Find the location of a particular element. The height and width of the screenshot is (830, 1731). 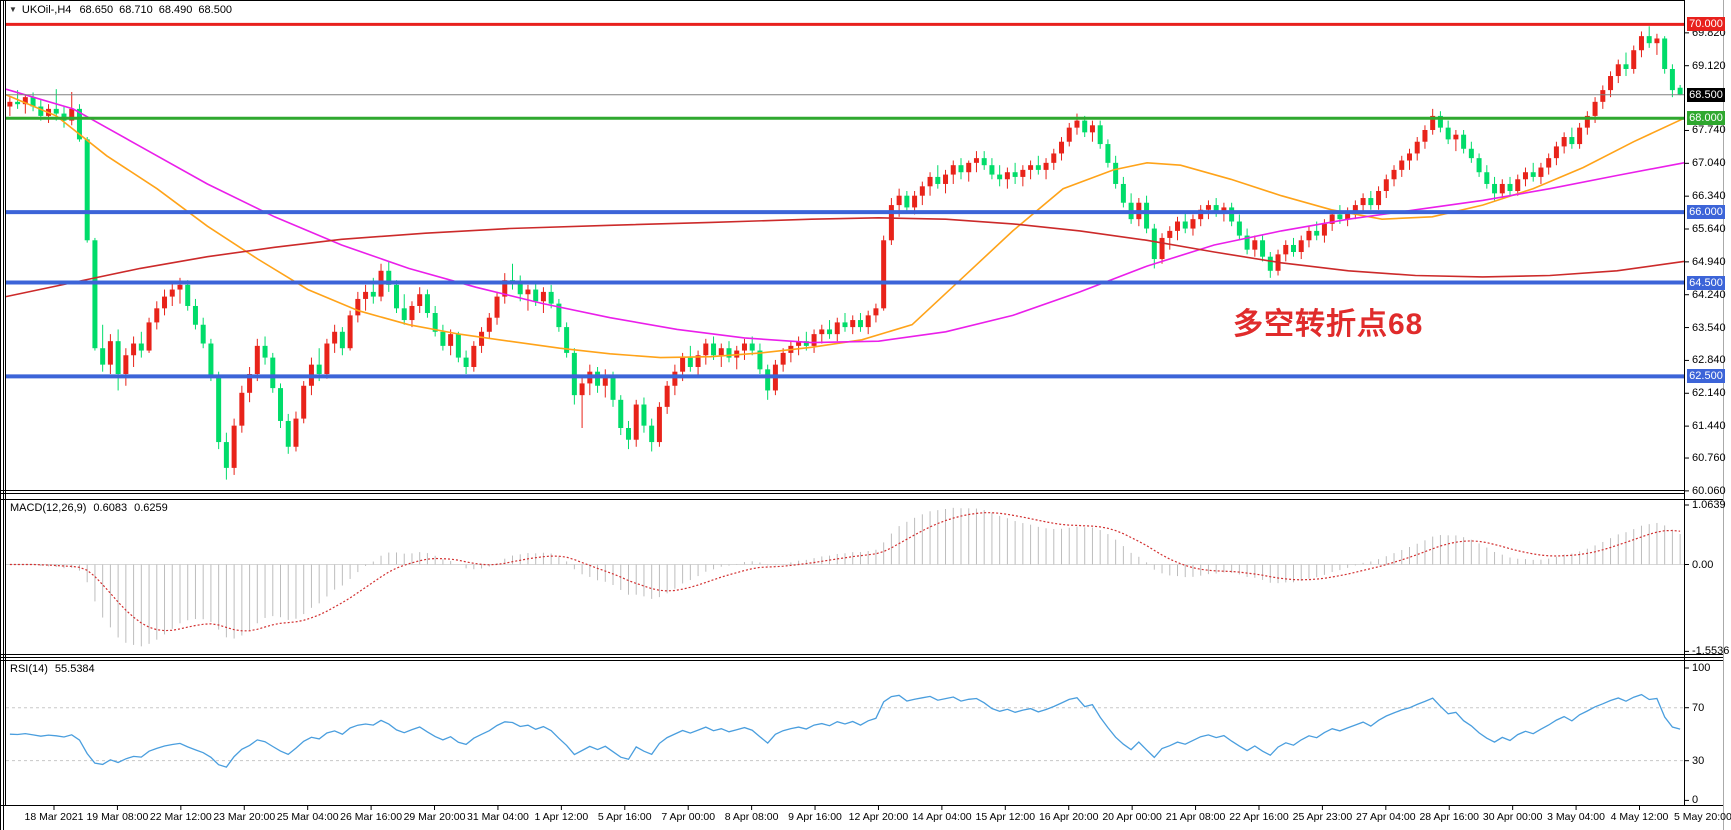

time-axis-label: 25 Apr 23:00 is located at coordinates (1322, 817).